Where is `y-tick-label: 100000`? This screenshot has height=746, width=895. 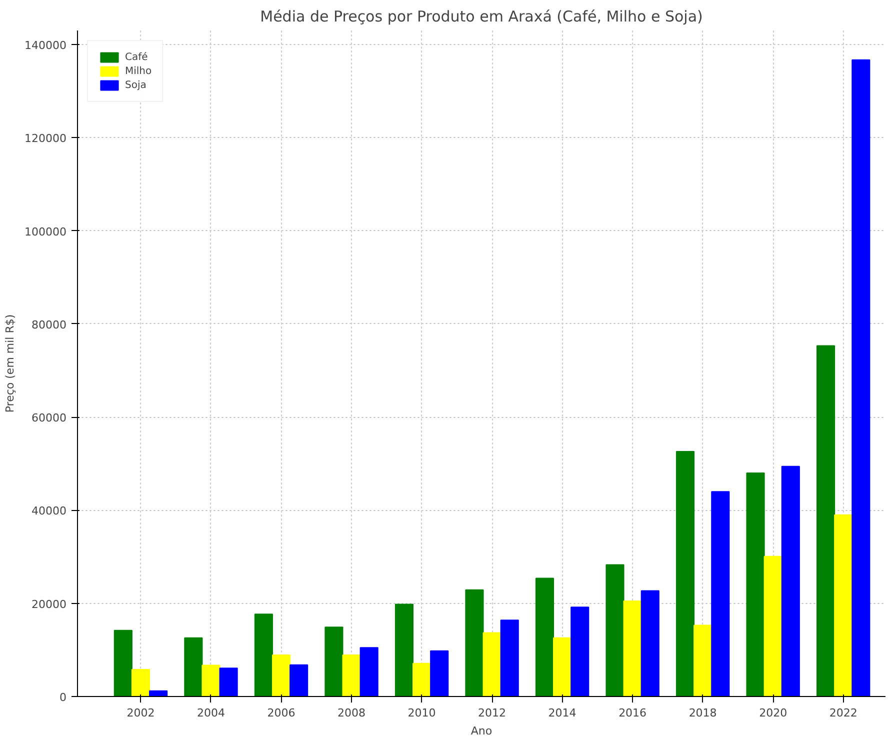 y-tick-label: 100000 is located at coordinates (45, 231).